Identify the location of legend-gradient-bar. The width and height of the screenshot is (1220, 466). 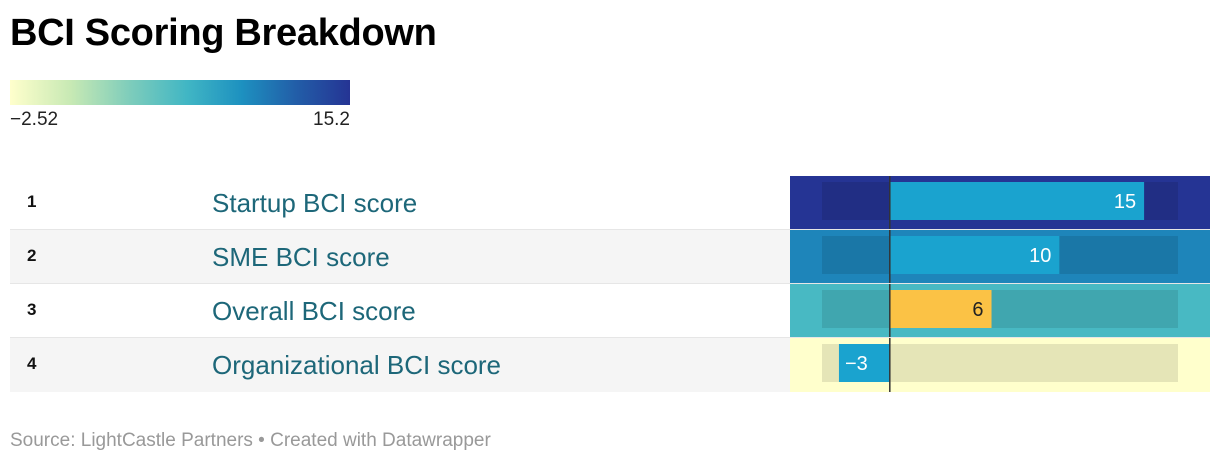
(180, 92).